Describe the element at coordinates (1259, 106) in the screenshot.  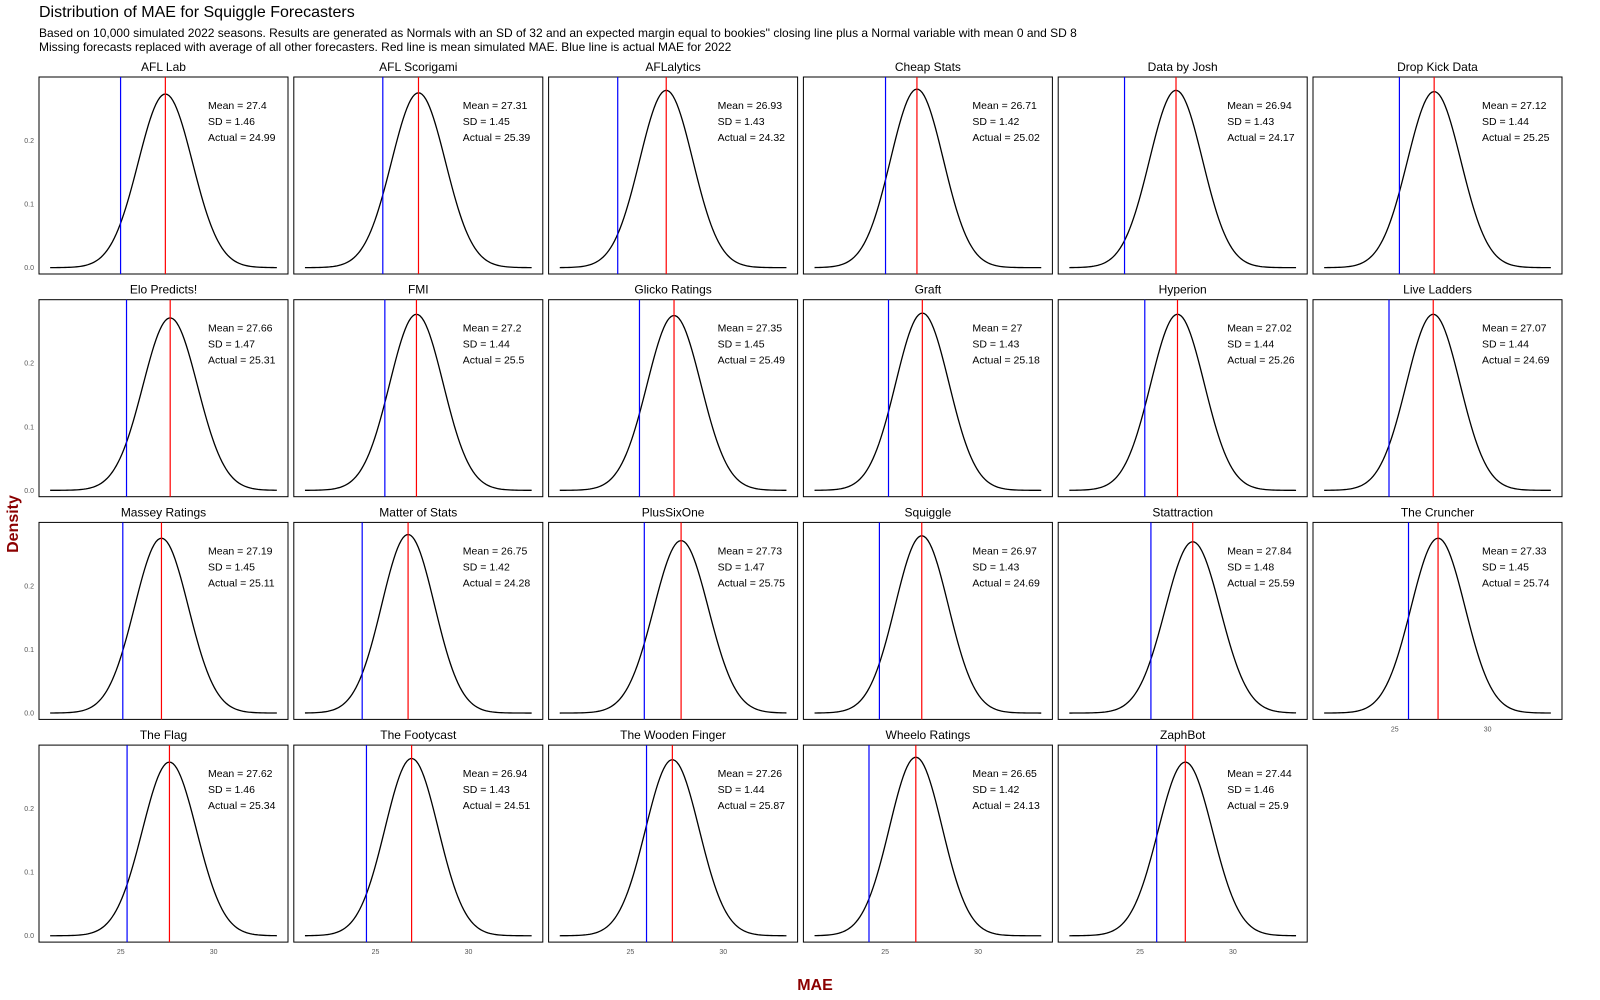
I see `stat-mean-4: Mean = 26.94` at that location.